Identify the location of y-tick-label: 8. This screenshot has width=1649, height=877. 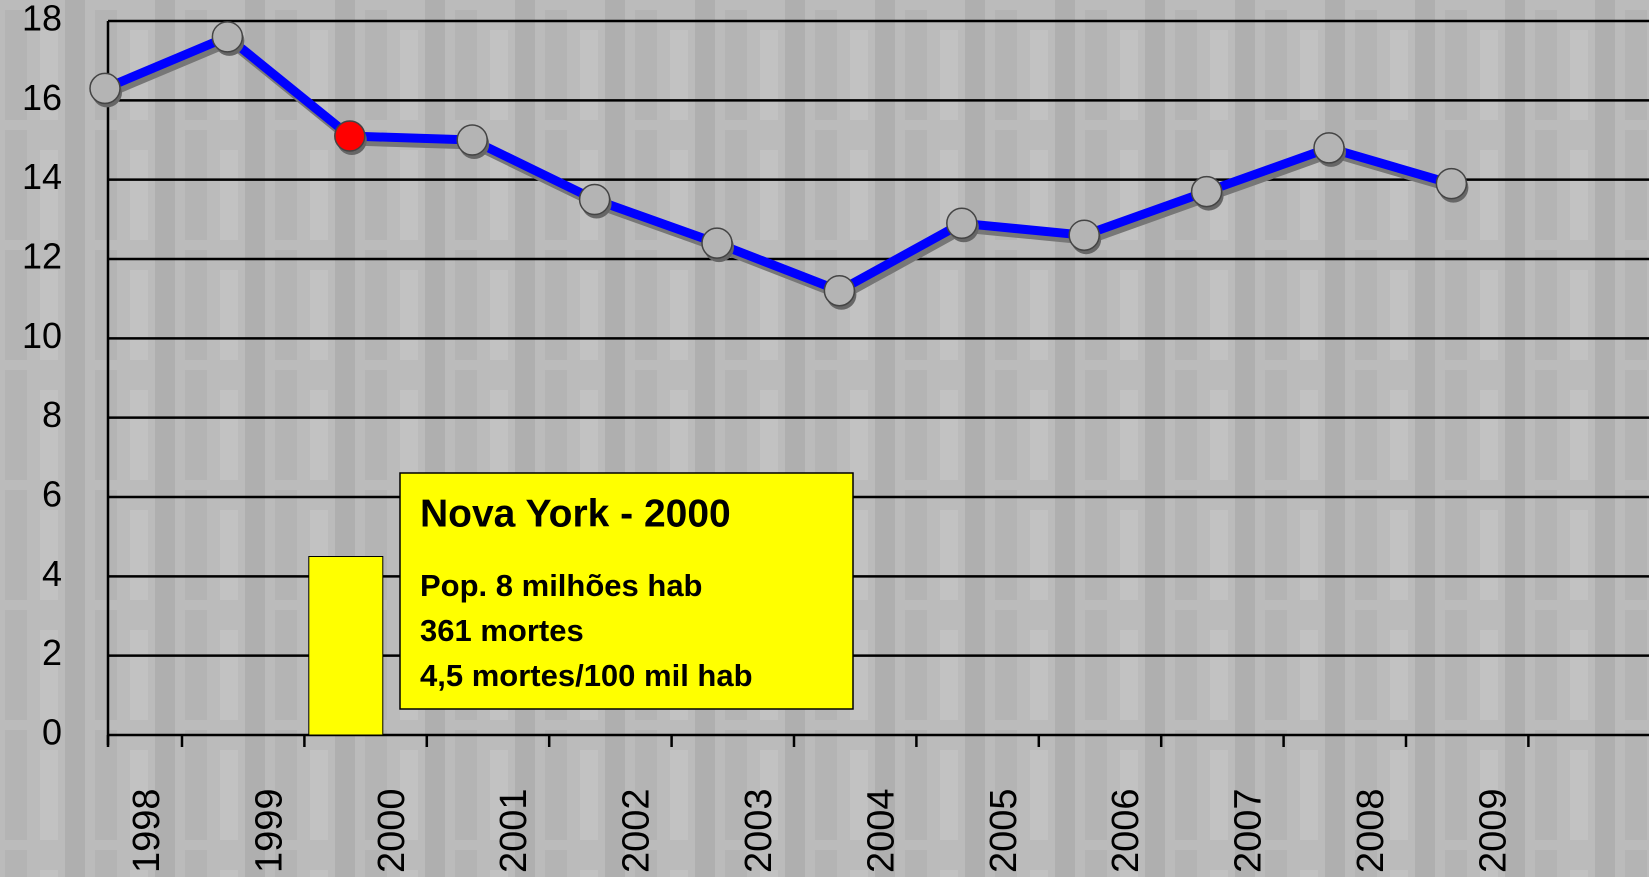
(52, 414).